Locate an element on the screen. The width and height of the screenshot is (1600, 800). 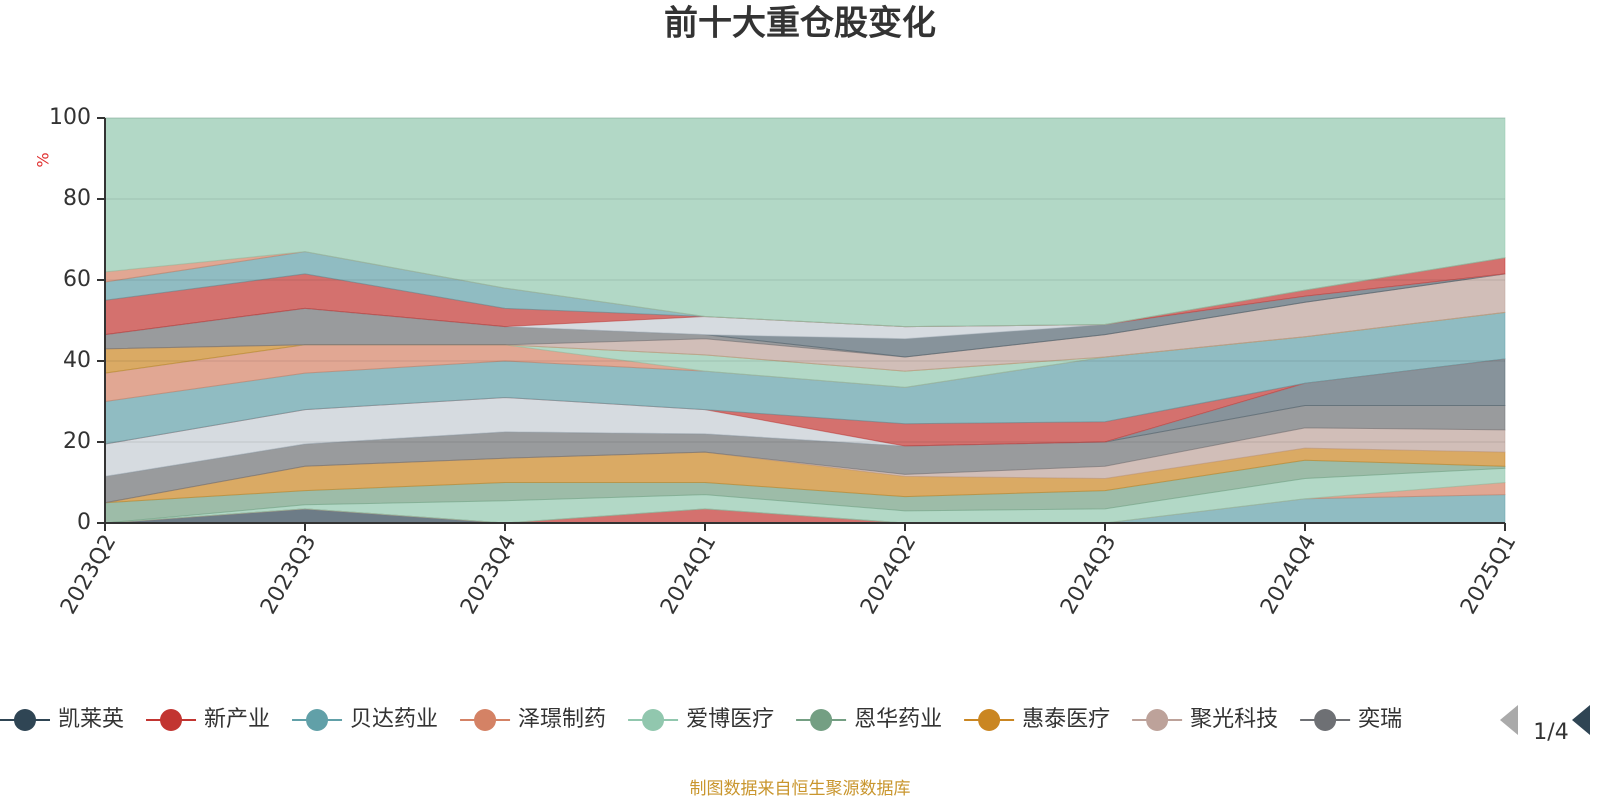
x-tick-label: 2024Q4 is located at coordinates (1288, 575).